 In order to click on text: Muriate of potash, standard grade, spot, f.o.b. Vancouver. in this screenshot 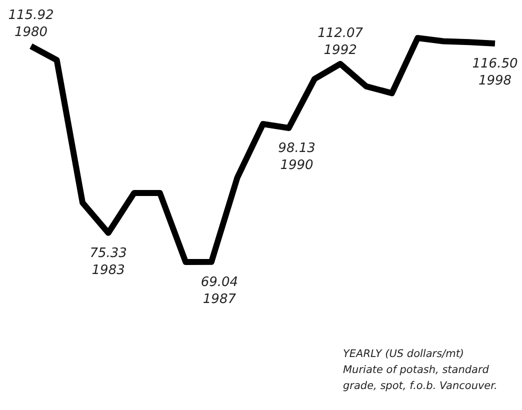, I will do `click(420, 378)`.